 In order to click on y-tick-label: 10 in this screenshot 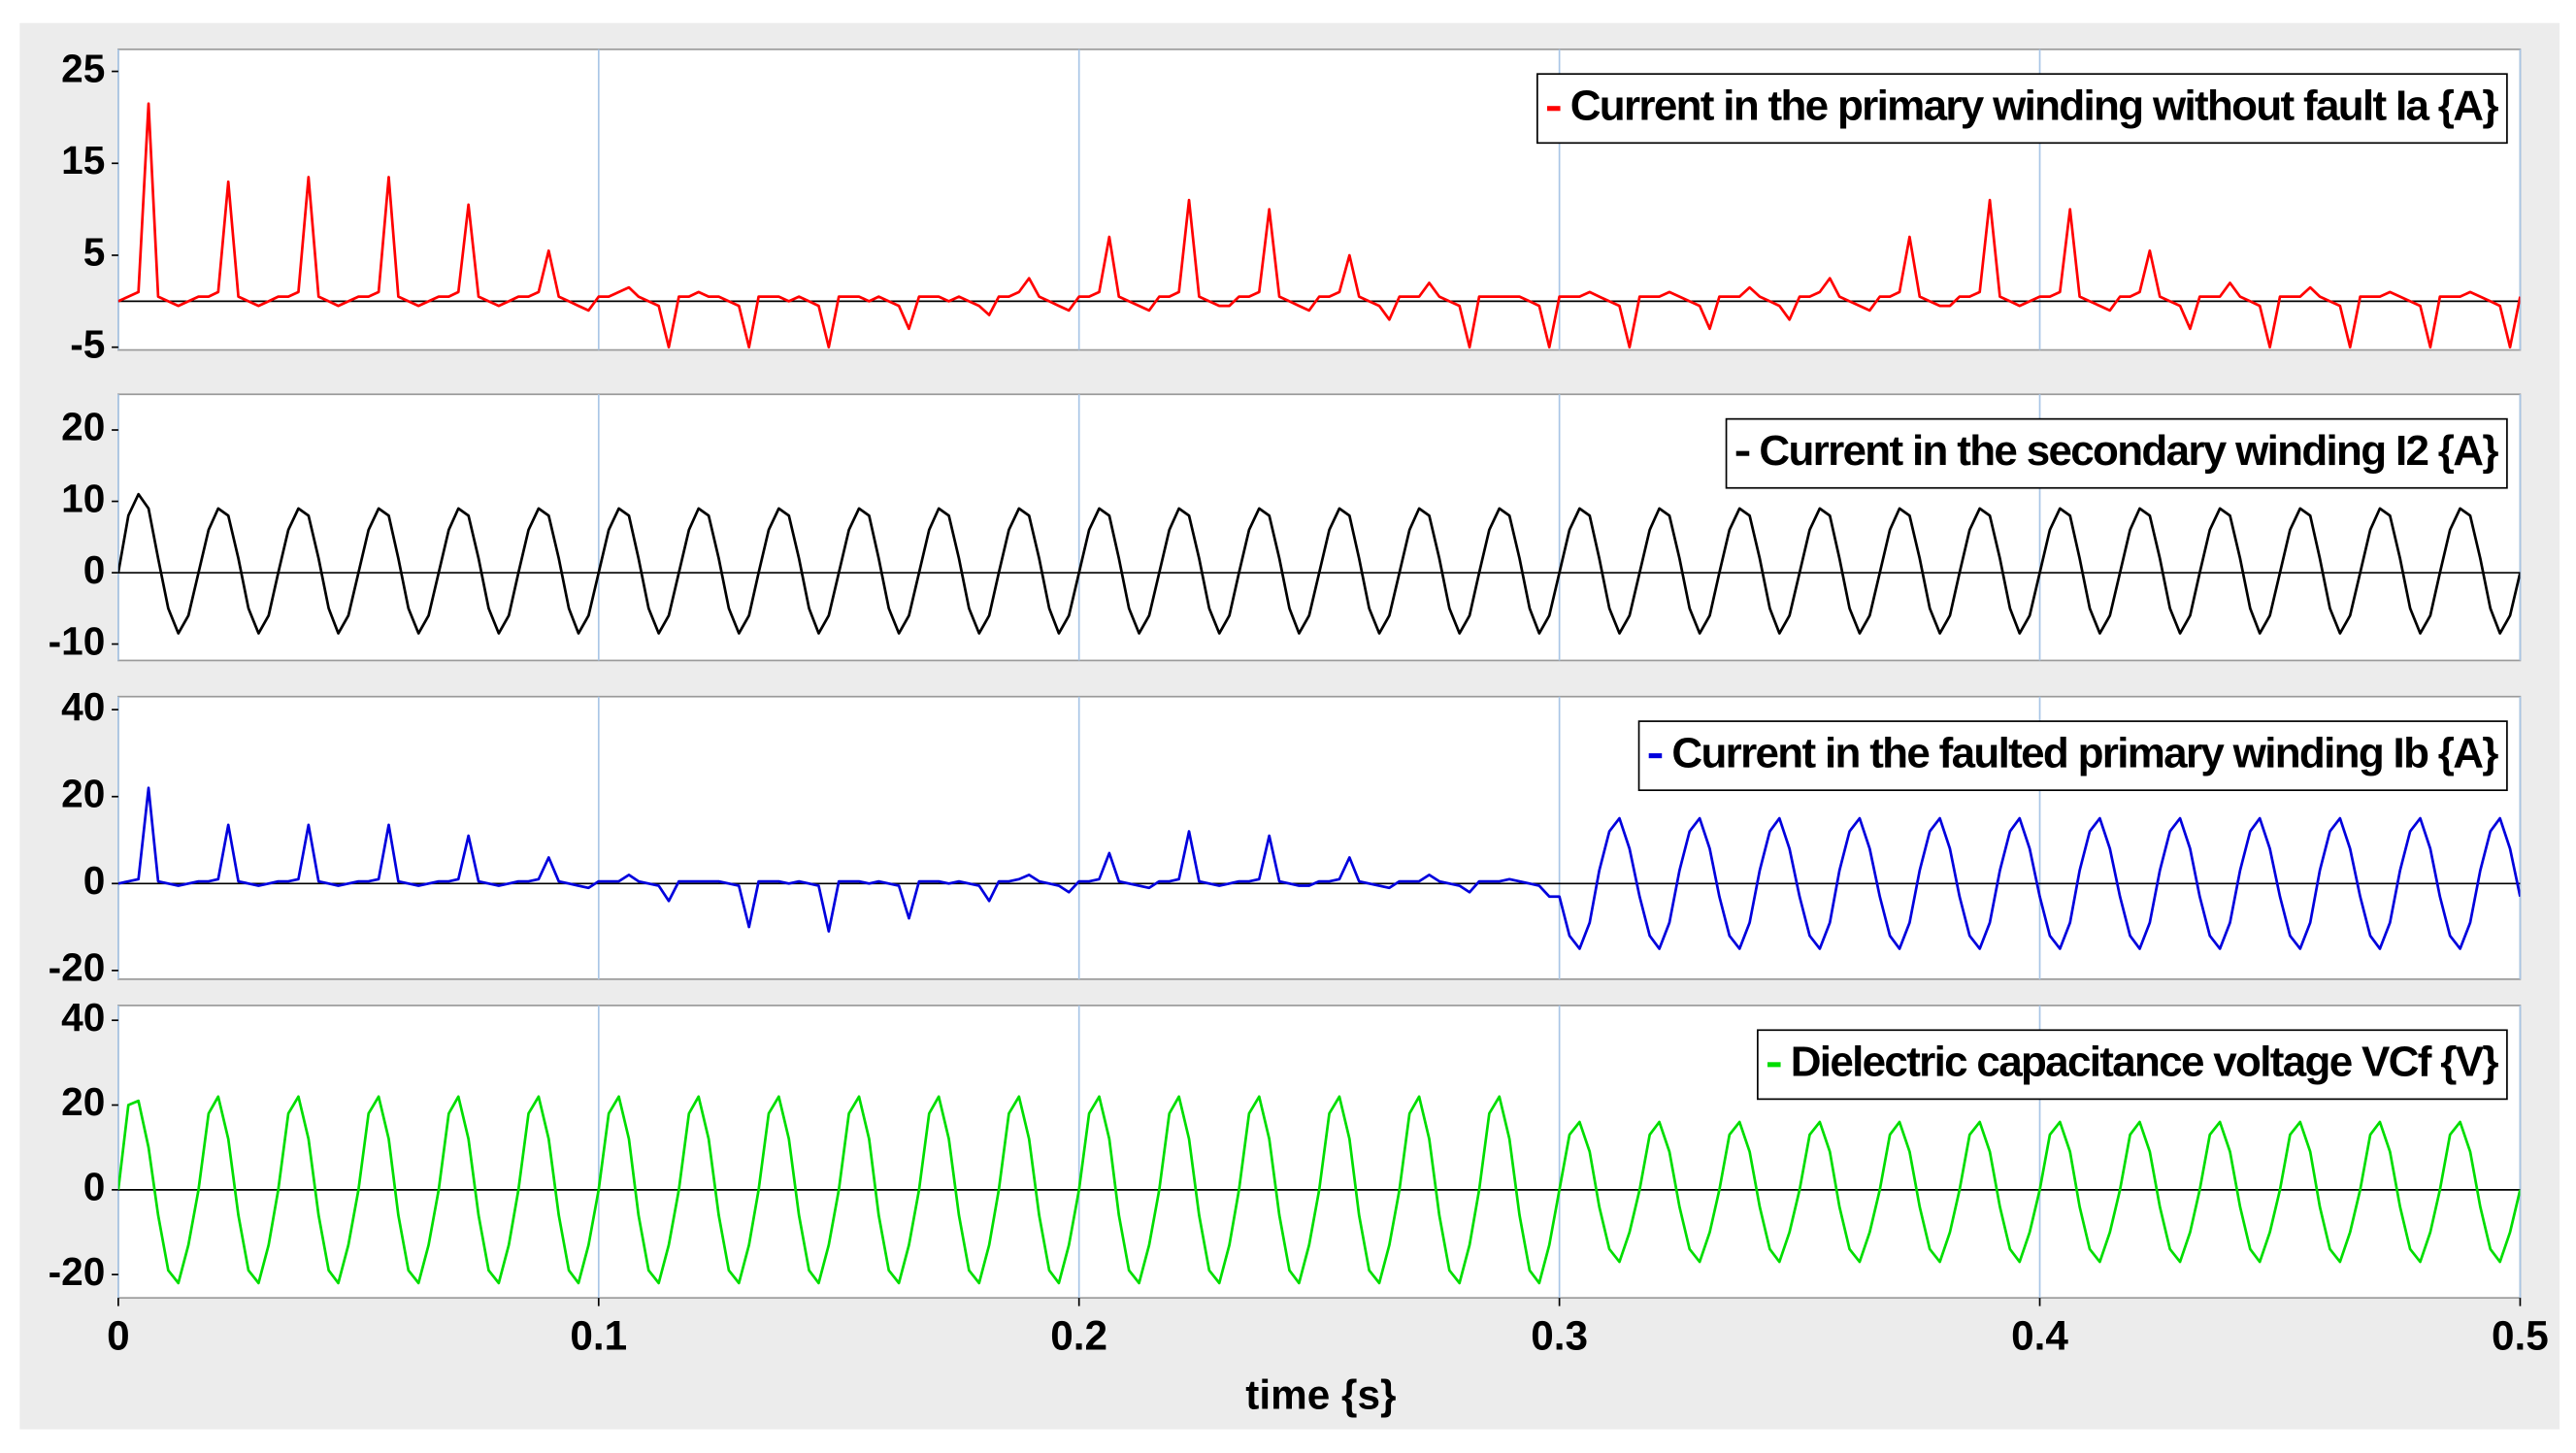, I will do `click(83, 498)`.